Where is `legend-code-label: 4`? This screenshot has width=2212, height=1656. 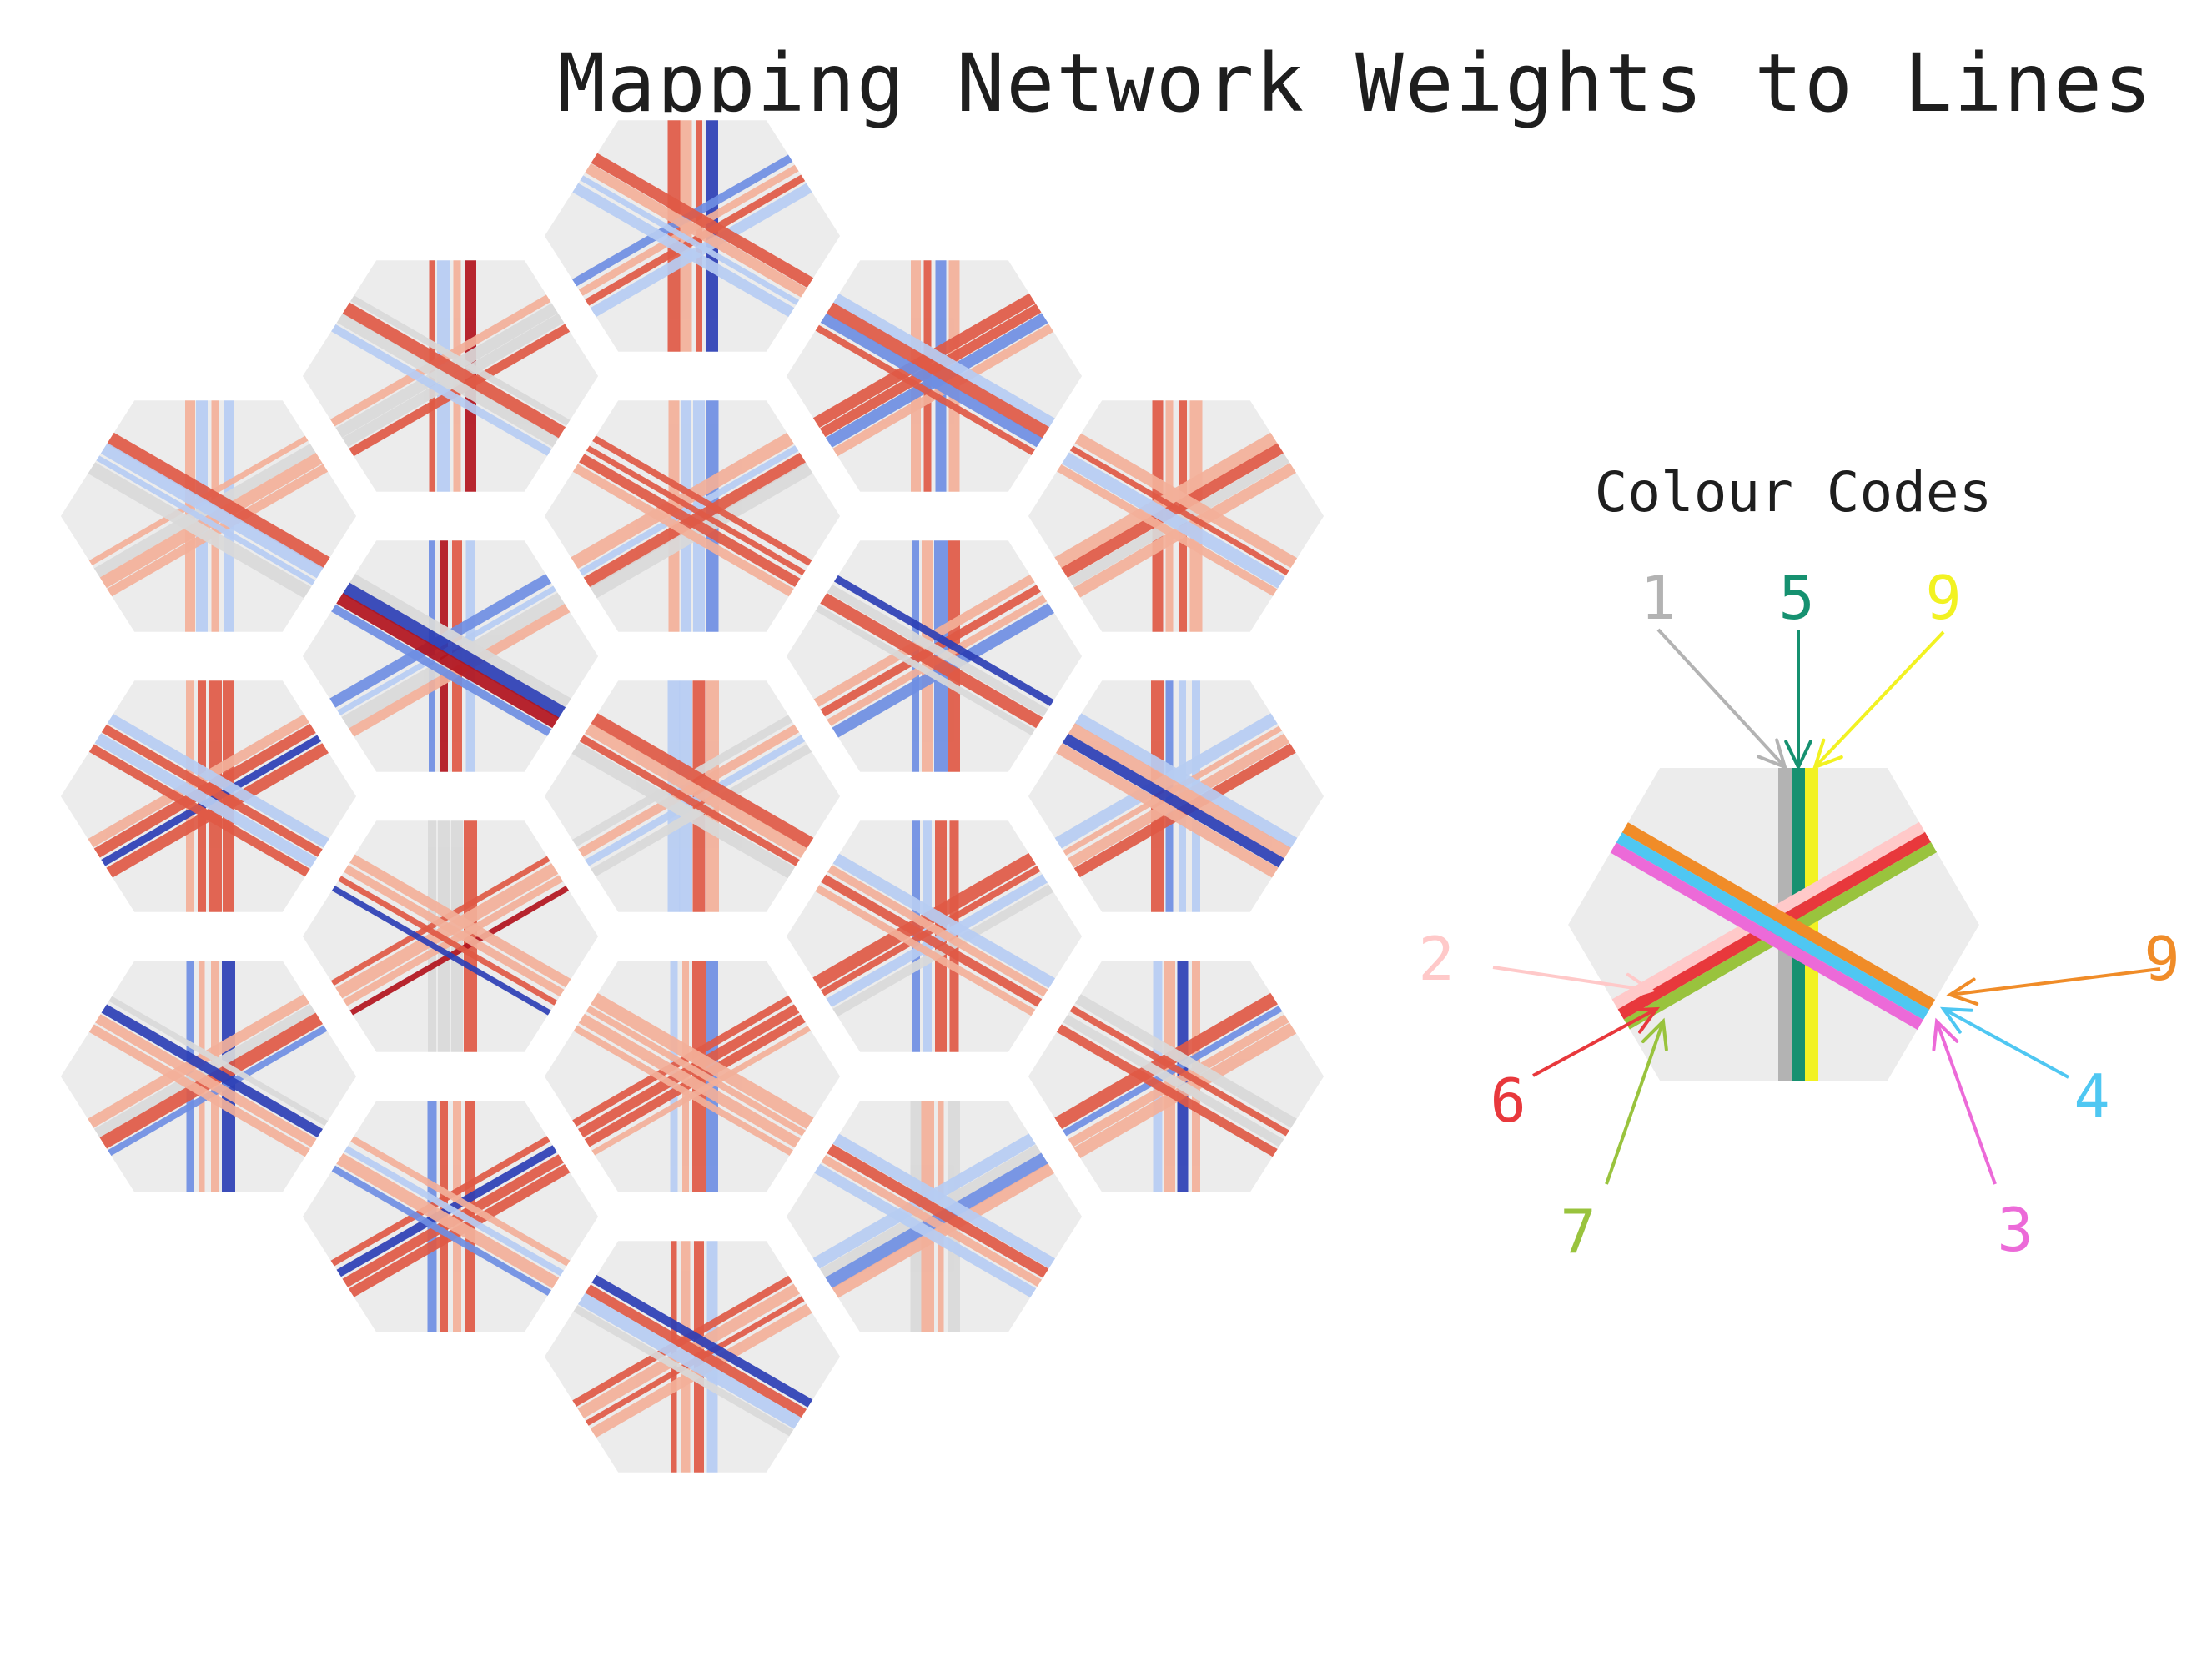
legend-code-label: 4 is located at coordinates (2092, 1096).